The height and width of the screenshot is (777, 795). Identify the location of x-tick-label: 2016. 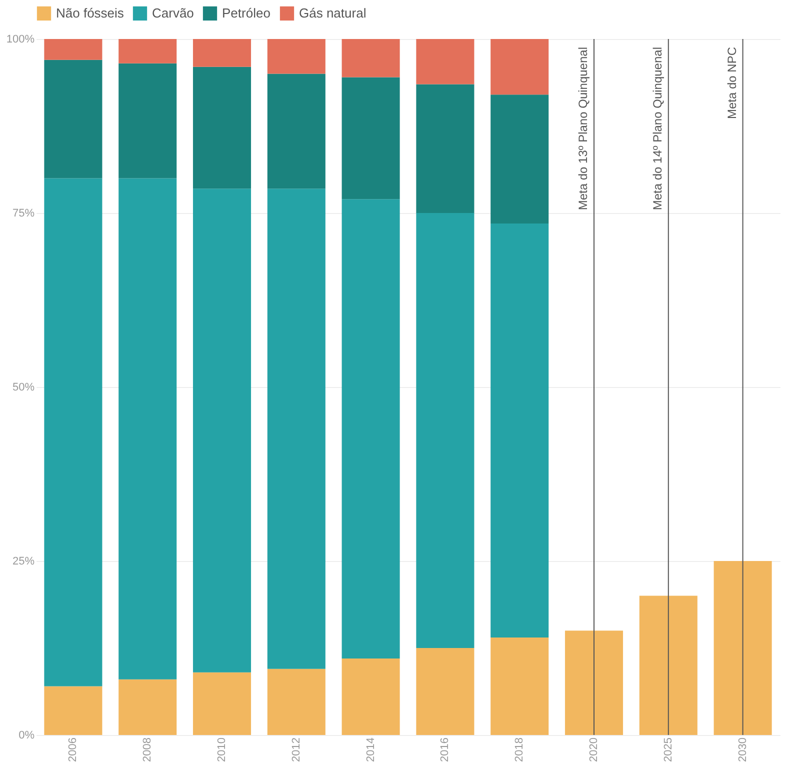
(445, 750).